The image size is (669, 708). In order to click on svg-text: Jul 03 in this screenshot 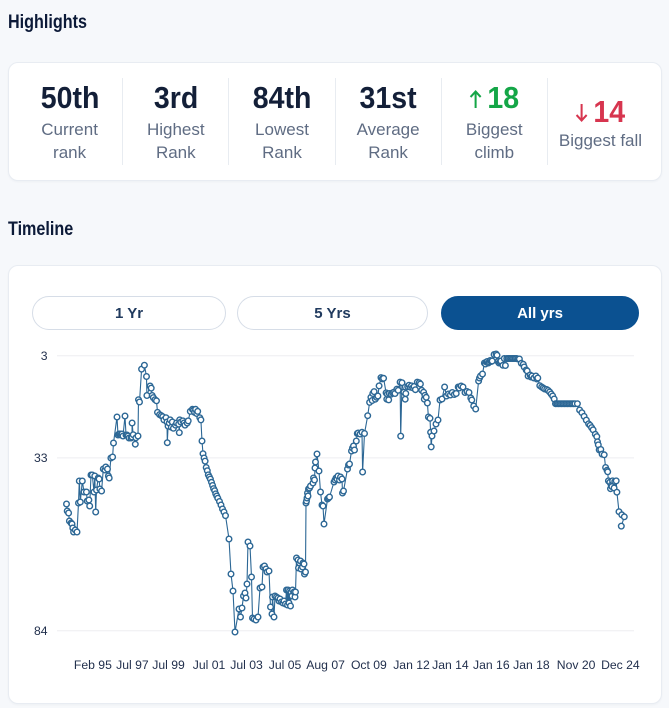, I will do `click(246, 665)`.